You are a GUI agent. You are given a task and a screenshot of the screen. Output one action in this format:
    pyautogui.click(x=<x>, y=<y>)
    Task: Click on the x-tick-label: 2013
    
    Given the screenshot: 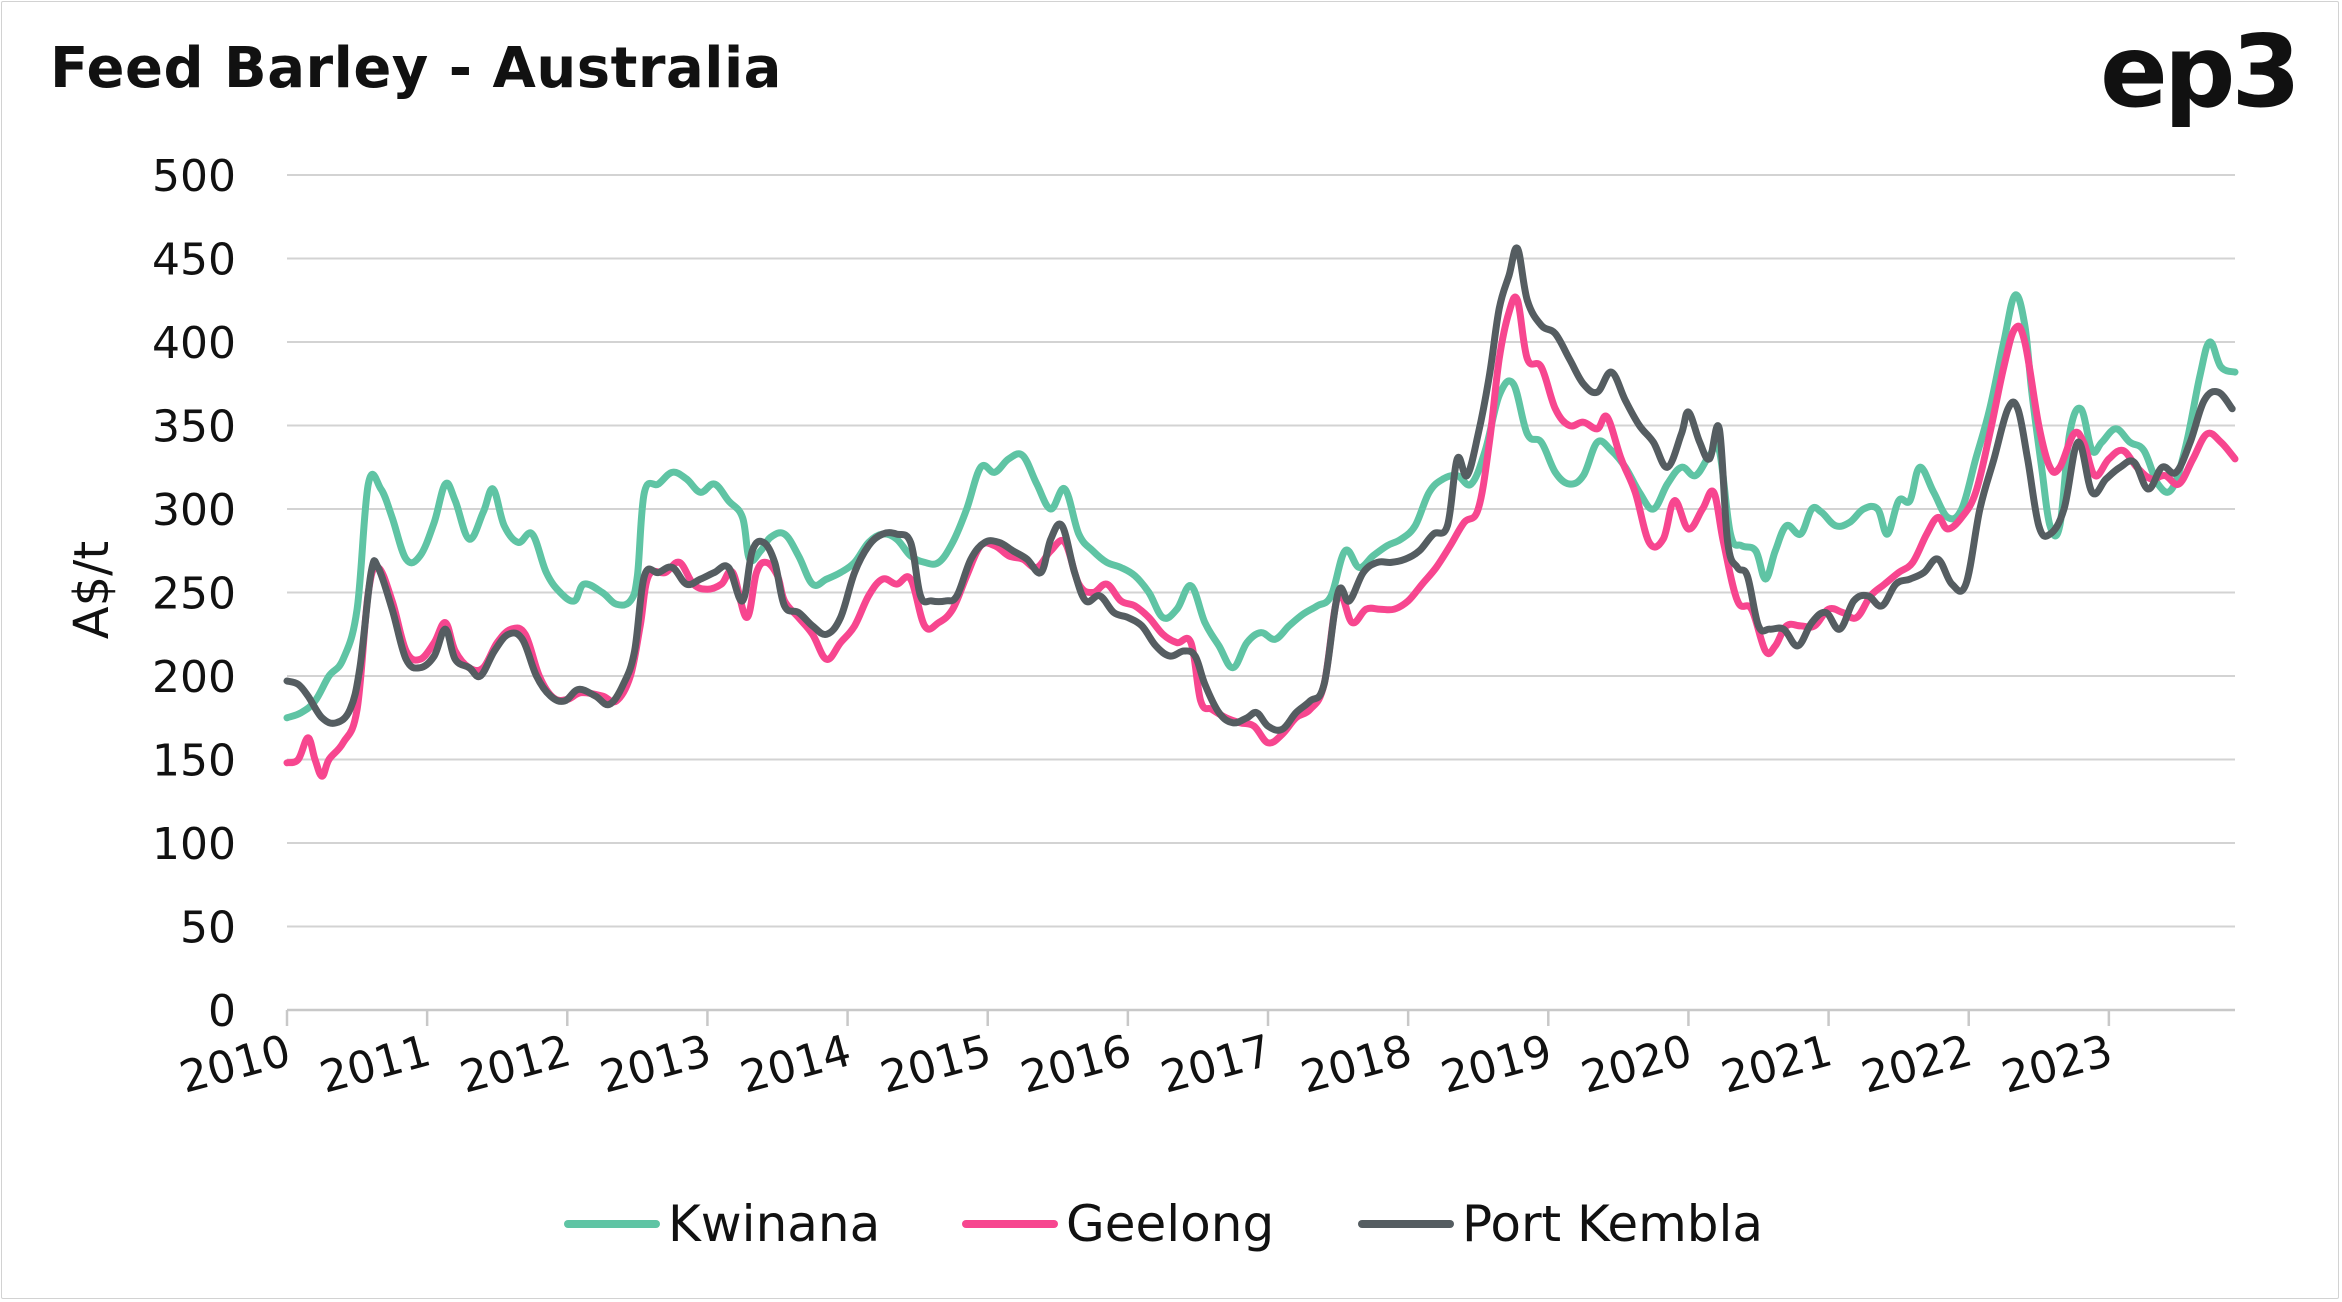 What is the action you would take?
    pyautogui.click(x=655, y=1064)
    